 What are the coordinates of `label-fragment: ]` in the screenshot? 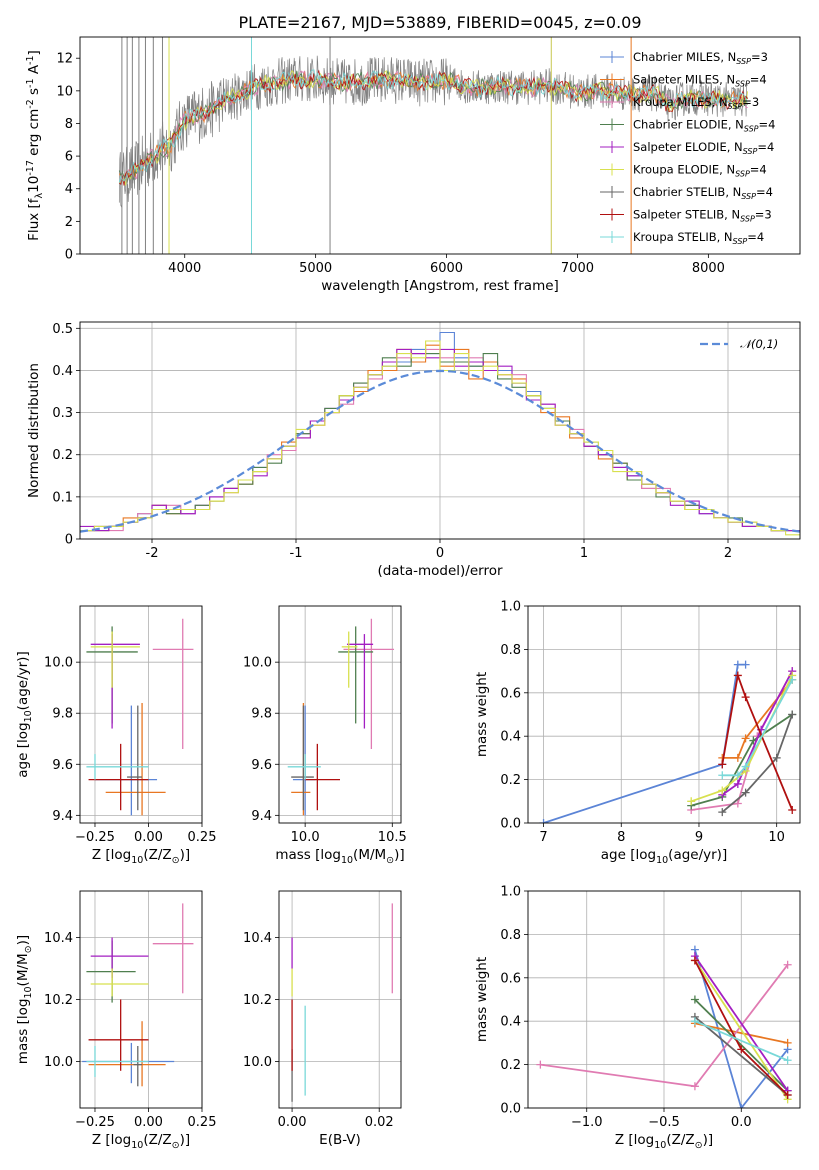 It's located at (34, 52).